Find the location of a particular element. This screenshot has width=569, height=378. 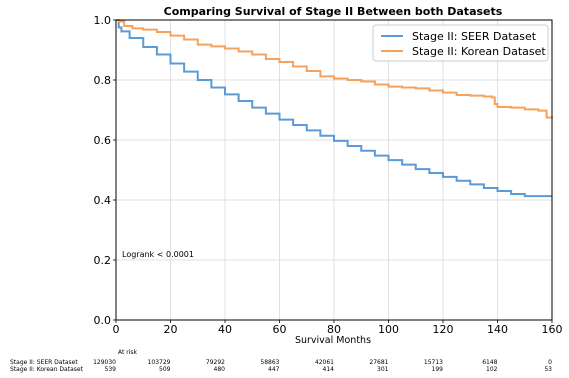

at-risk-value: 53 is located at coordinates (548, 369).